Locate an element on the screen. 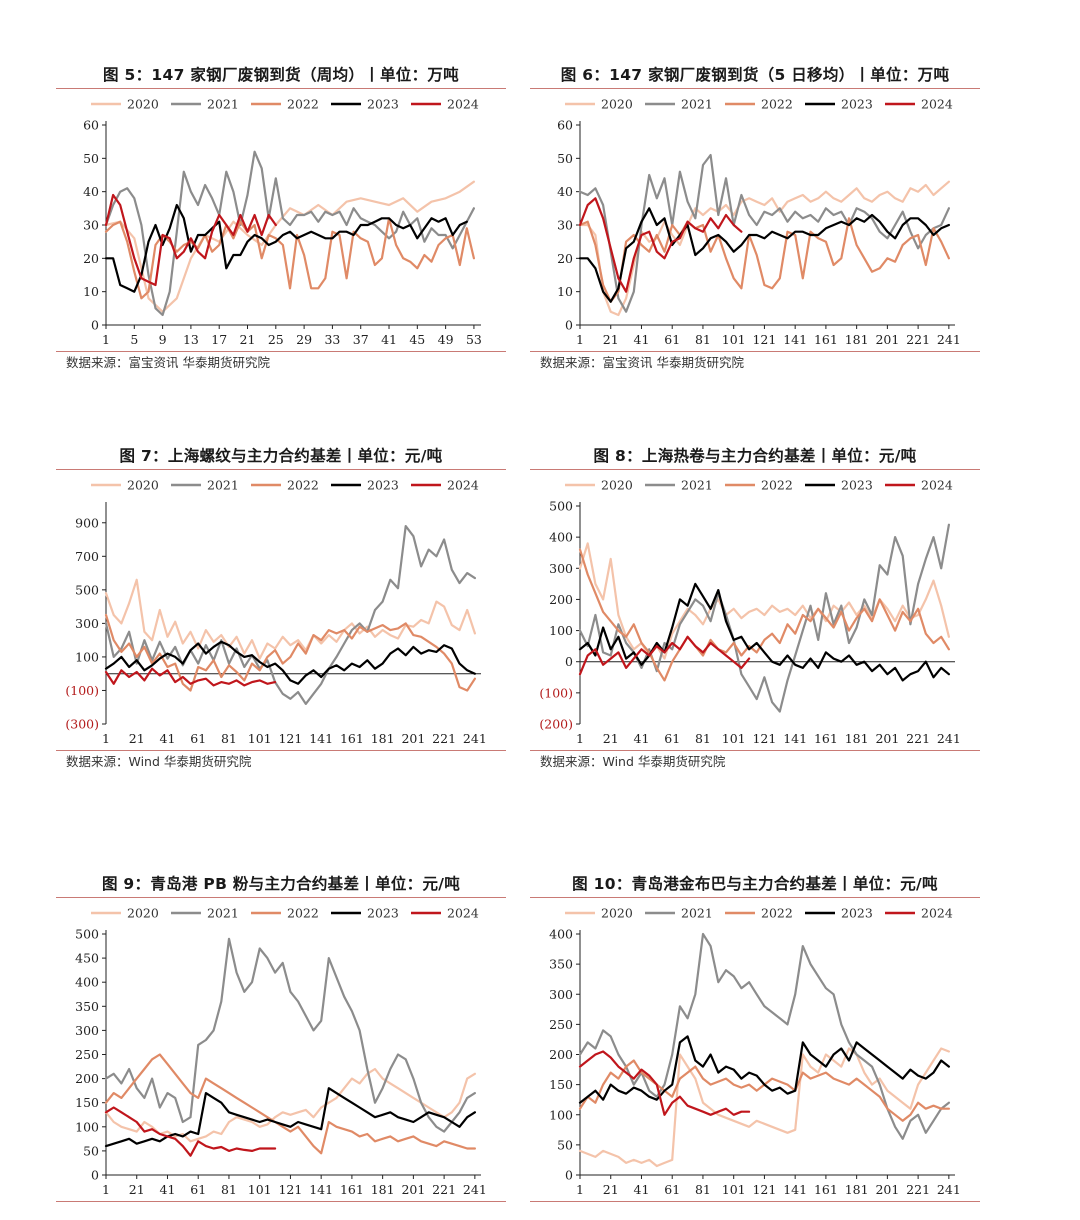 Image resolution: width=1080 pixels, height=1220 pixels. x-tick-label: 221 is located at coordinates (444, 738).